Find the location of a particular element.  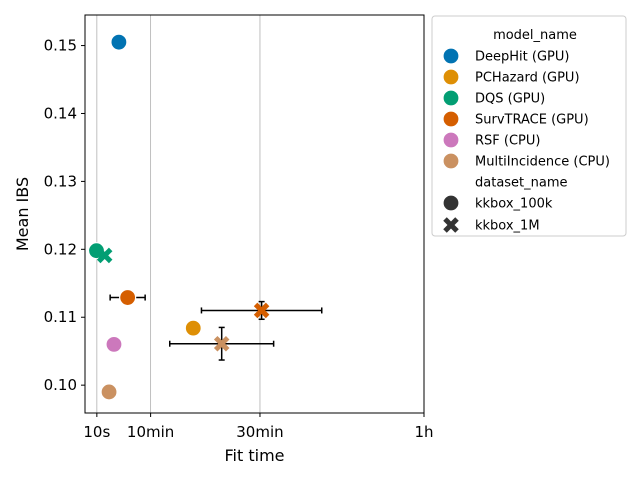

legend-marker-kkbox-1m is located at coordinates (451, 225).